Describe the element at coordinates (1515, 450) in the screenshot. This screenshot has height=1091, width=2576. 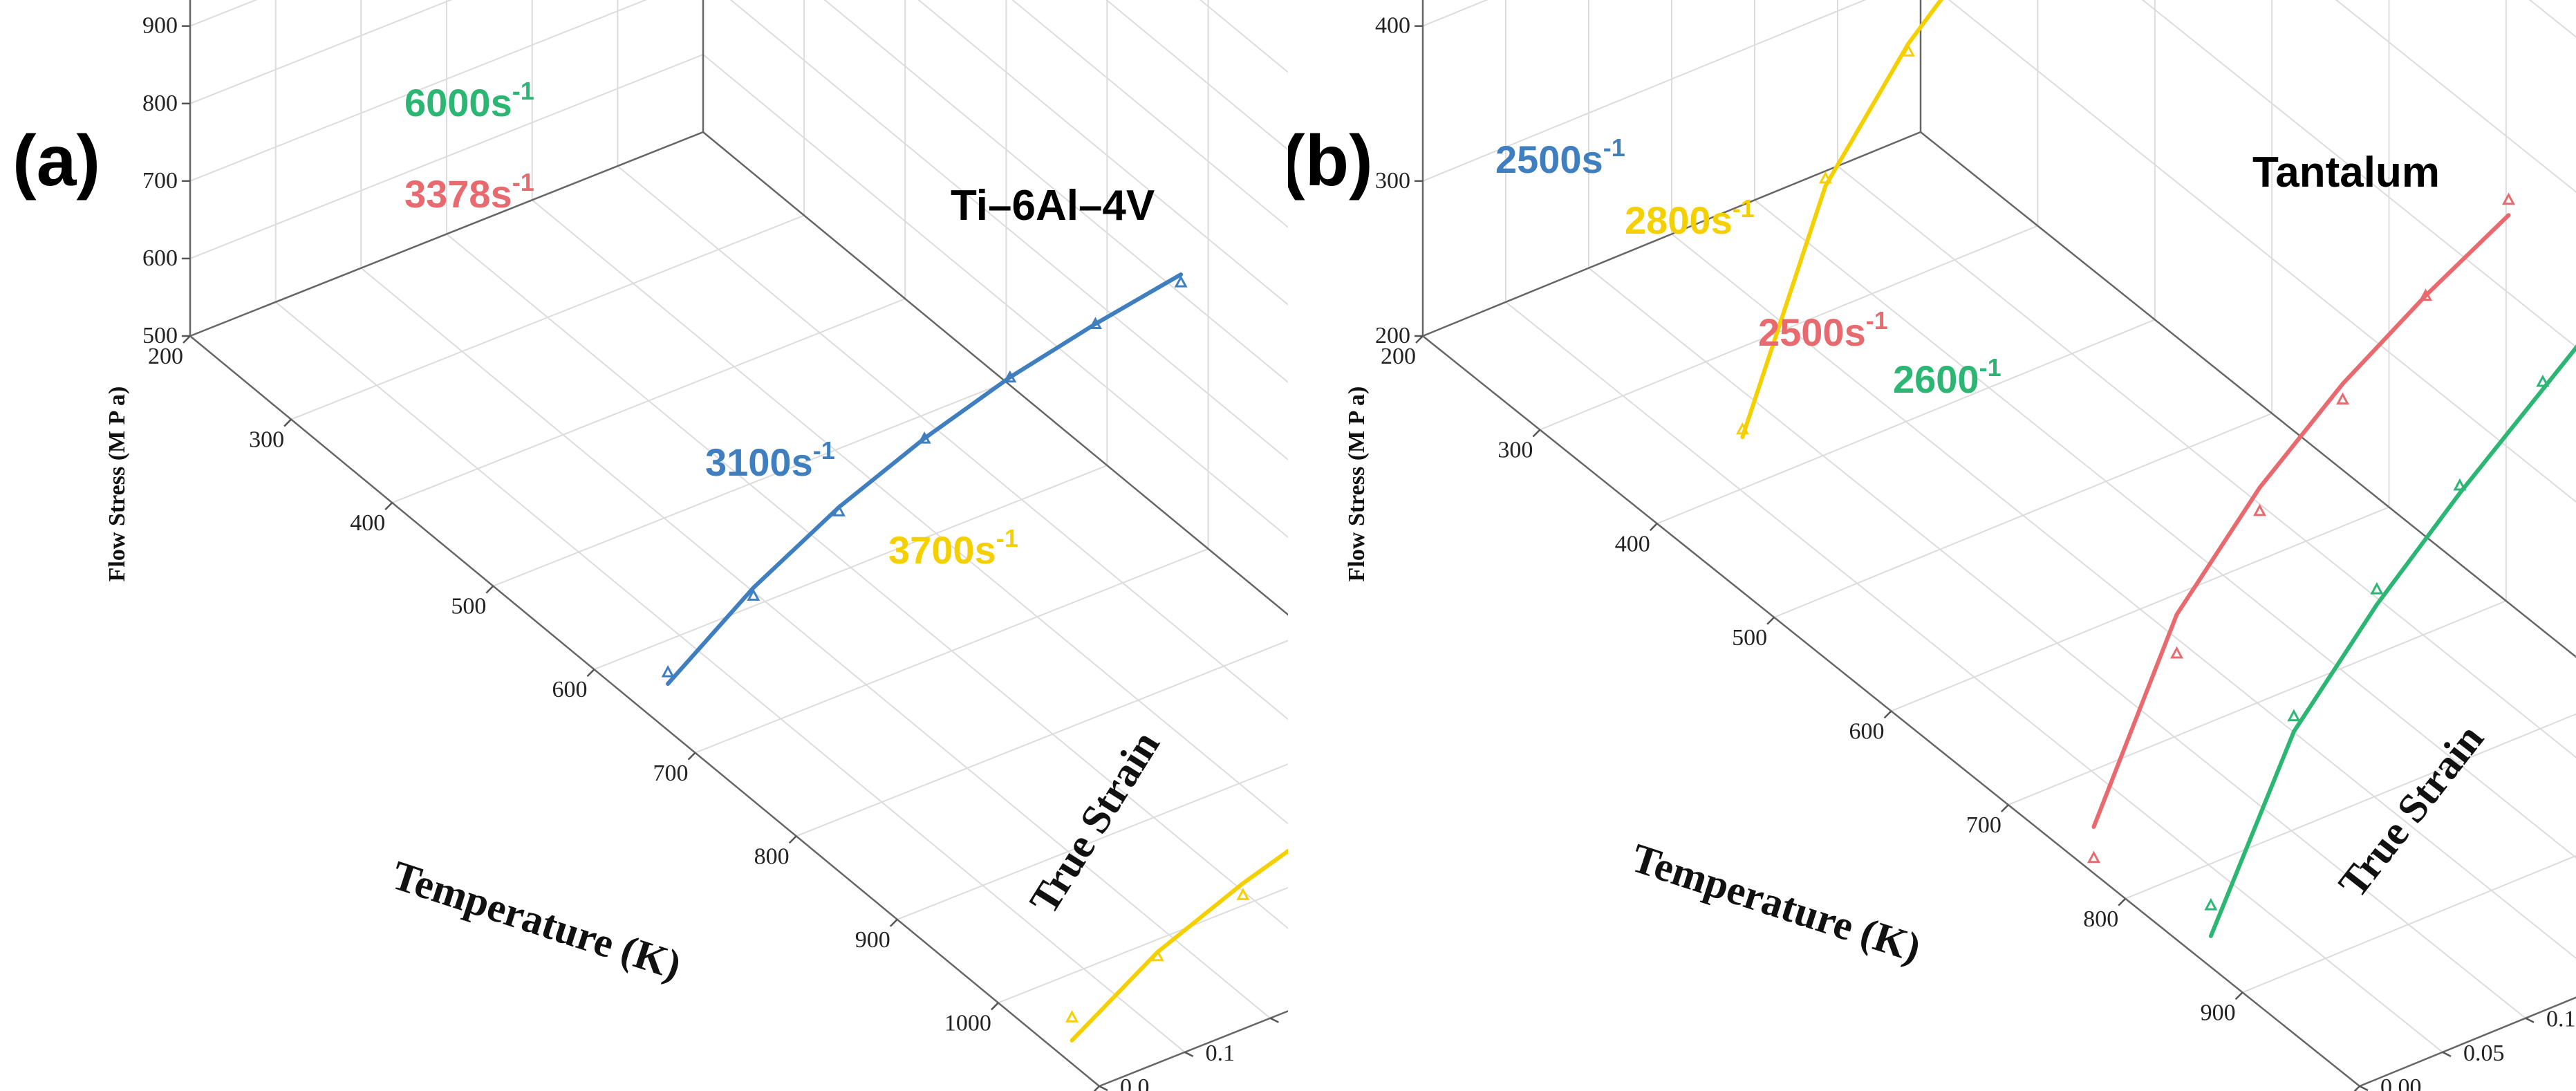
I see `x-tick-label: 300` at that location.